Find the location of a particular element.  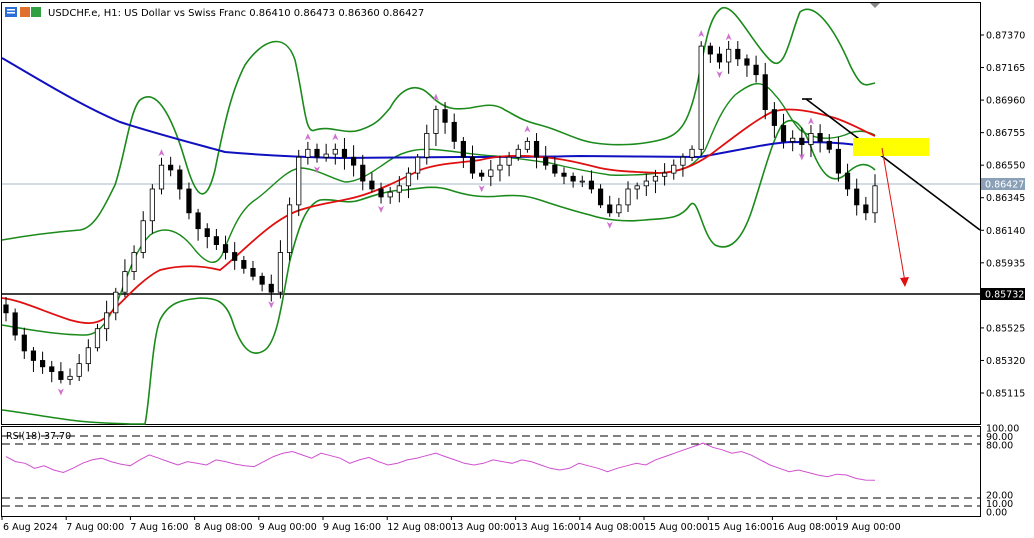

time-tick-label: 12 Aug 08:00 is located at coordinates (419, 527).